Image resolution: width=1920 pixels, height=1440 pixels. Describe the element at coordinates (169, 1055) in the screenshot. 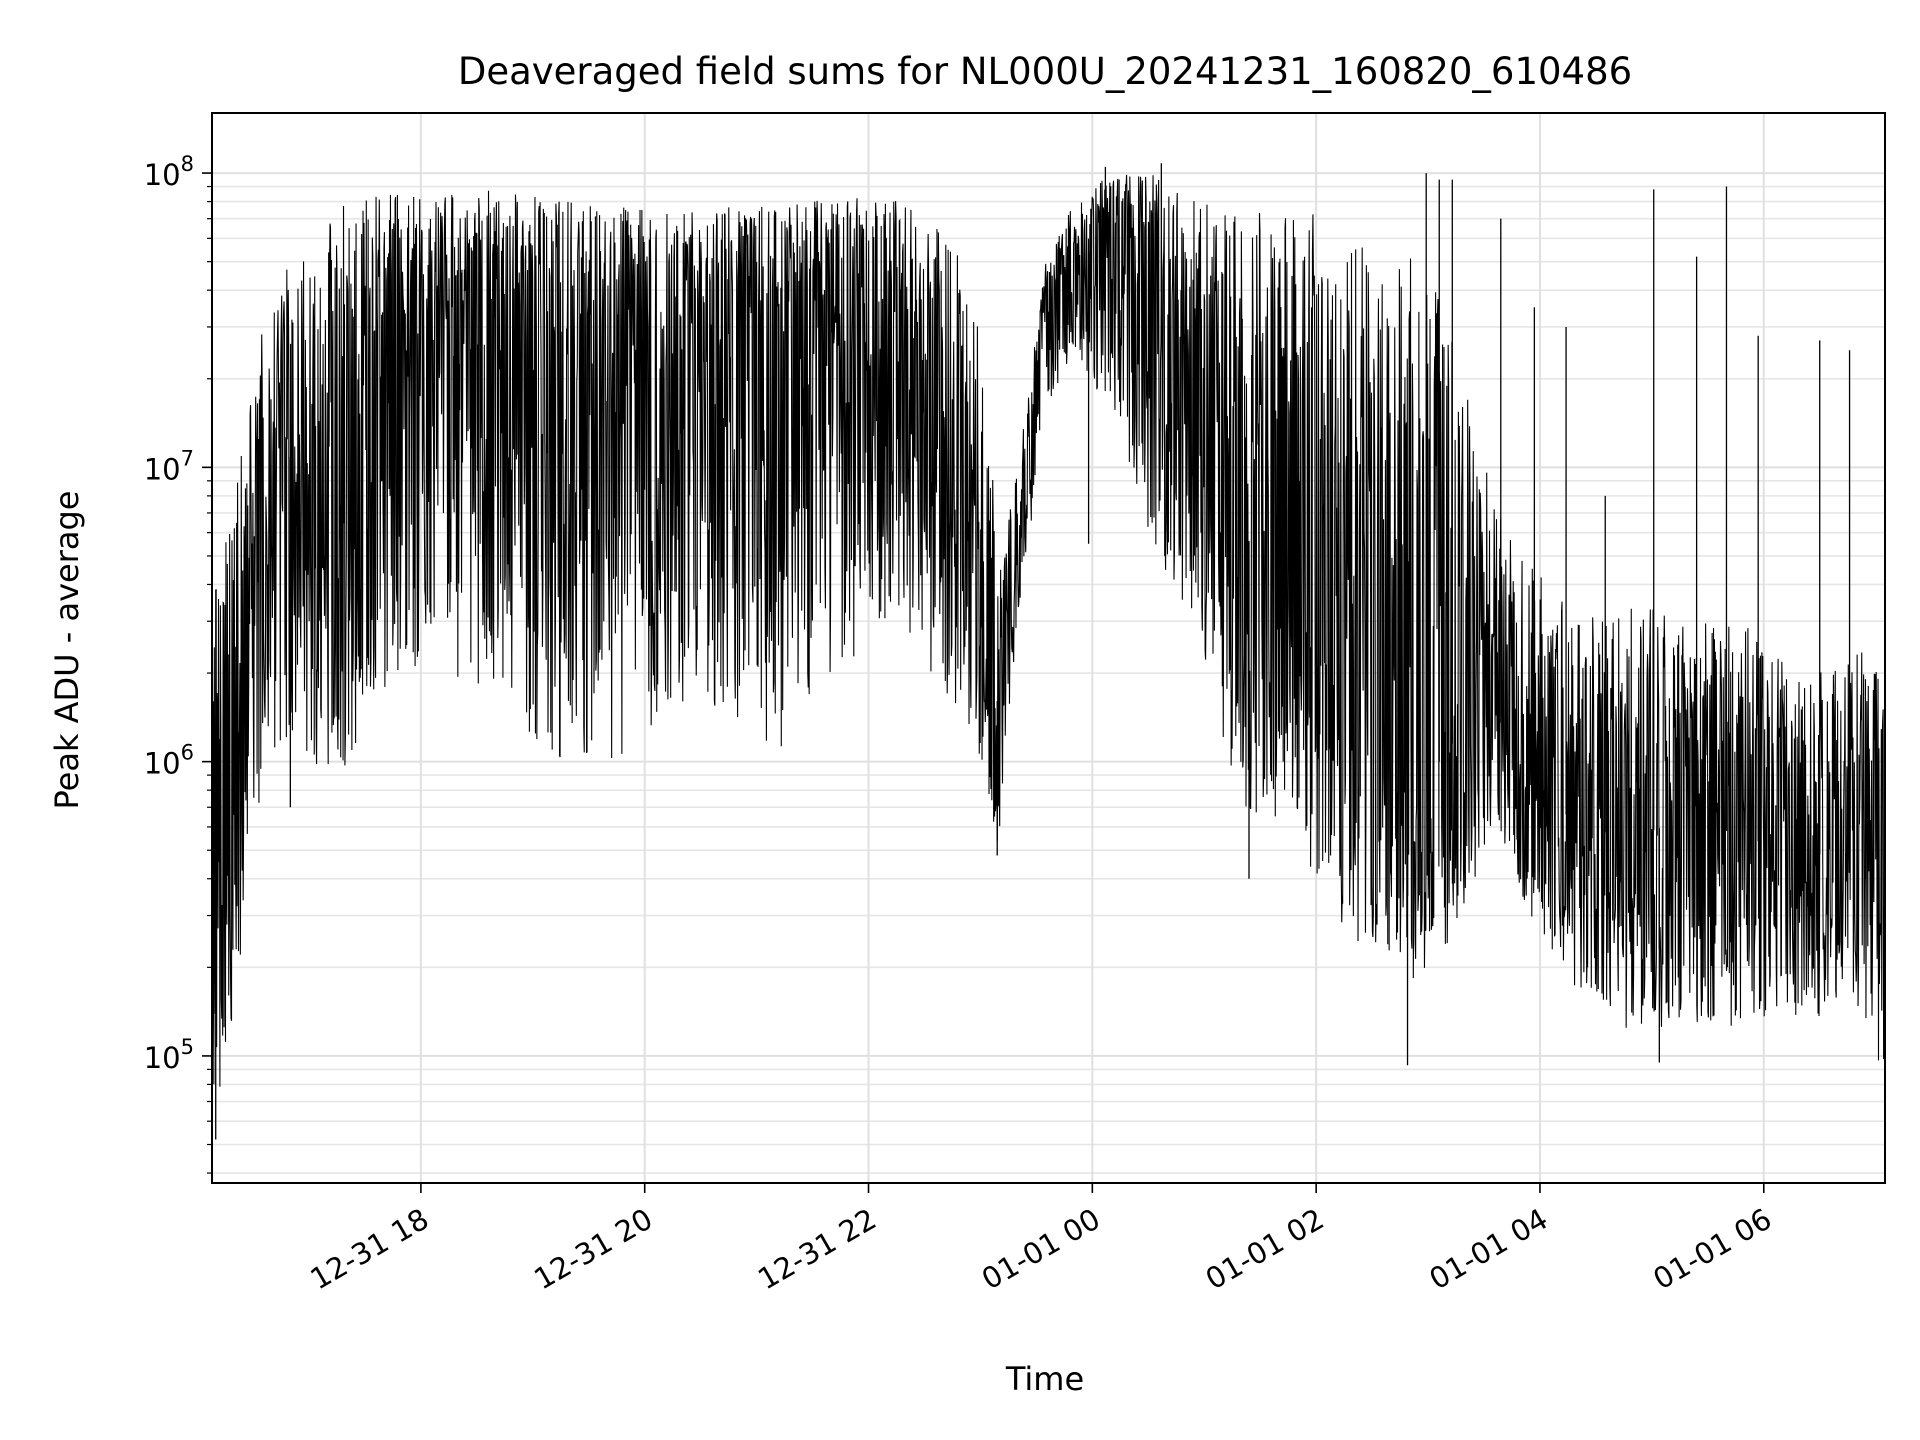

I see `y-tick-label: 10⁵` at that location.